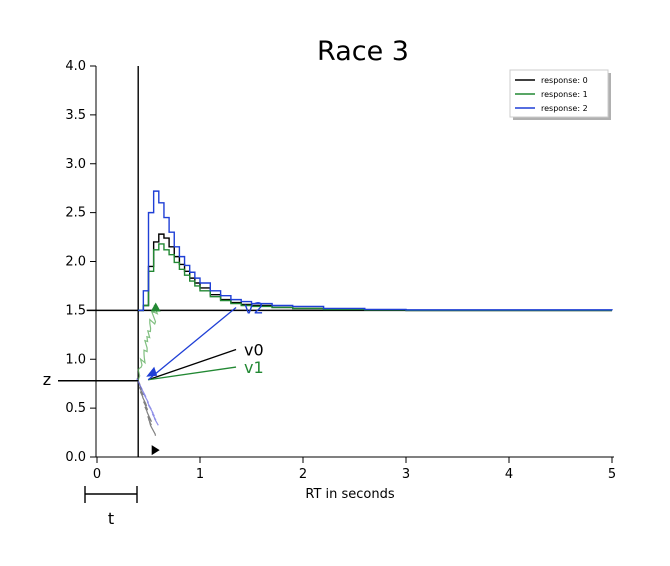 The width and height of the screenshot is (670, 566). What do you see at coordinates (75, 408) in the screenshot?
I see `y-tick-label: 0.5` at bounding box center [75, 408].